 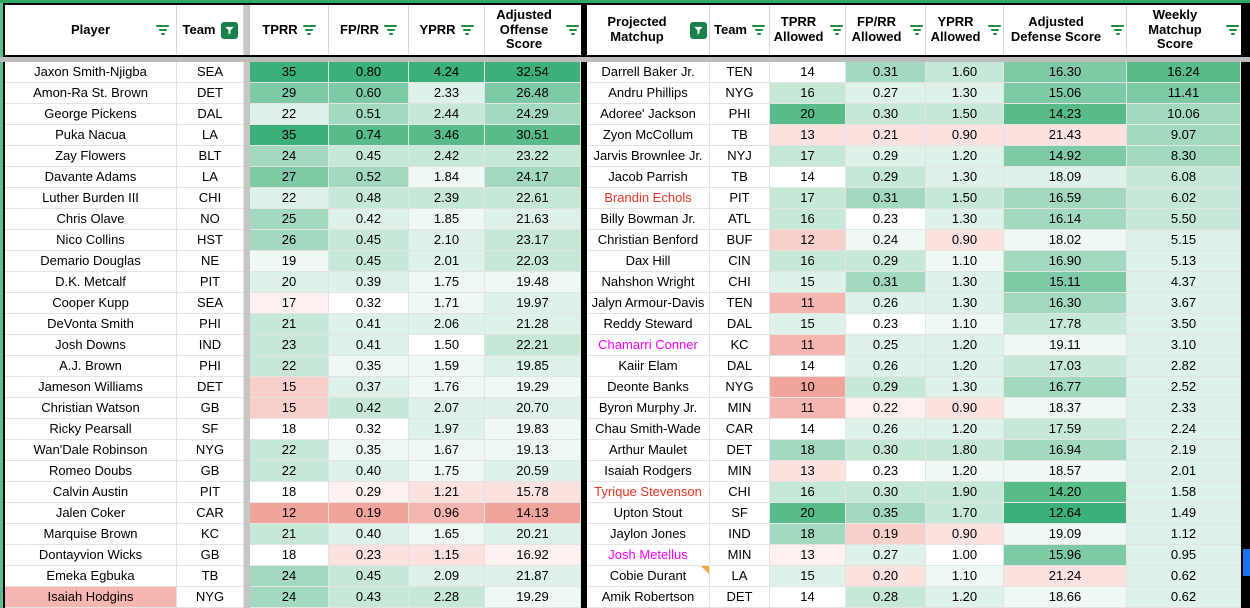 What do you see at coordinates (886, 471) in the screenshot?
I see `stat-cell-fp-rr-allowed: 0.23` at bounding box center [886, 471].